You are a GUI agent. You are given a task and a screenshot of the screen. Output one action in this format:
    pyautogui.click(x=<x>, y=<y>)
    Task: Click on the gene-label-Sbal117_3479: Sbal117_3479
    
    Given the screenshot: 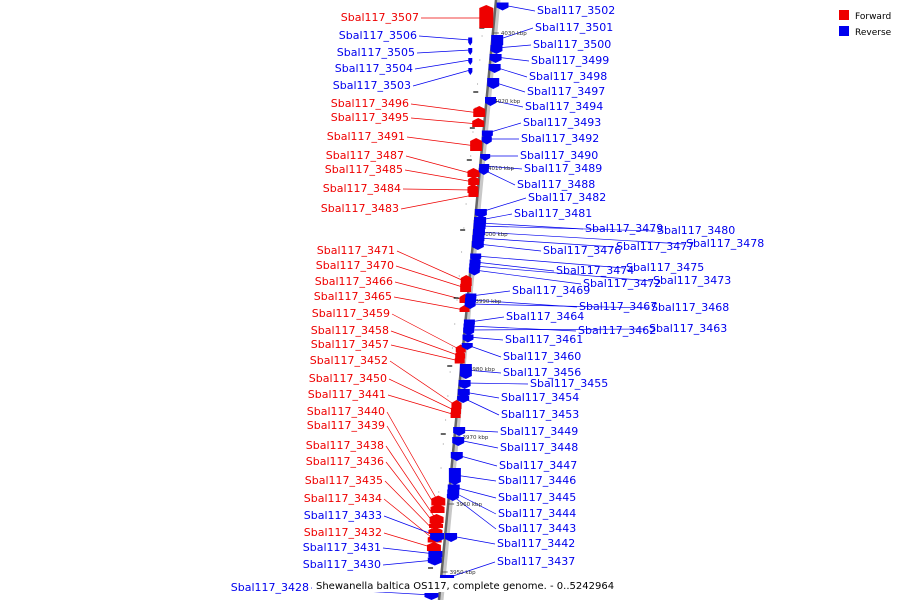 What is the action you would take?
    pyautogui.click(x=624, y=228)
    